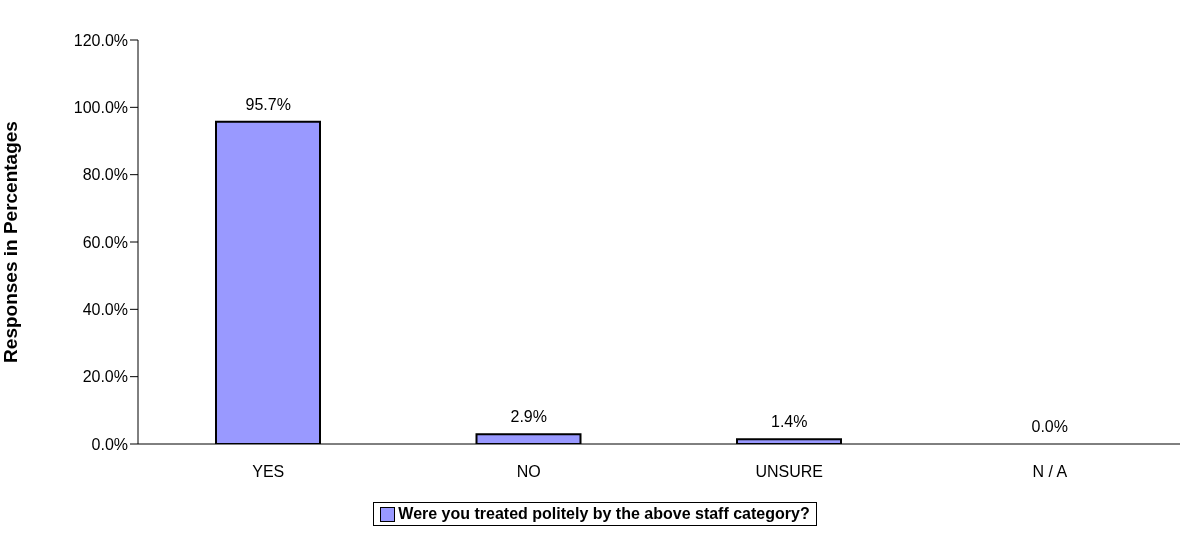 This screenshot has height=536, width=1181. What do you see at coordinates (105, 242) in the screenshot?
I see `y-tick-label: 60.0%` at bounding box center [105, 242].